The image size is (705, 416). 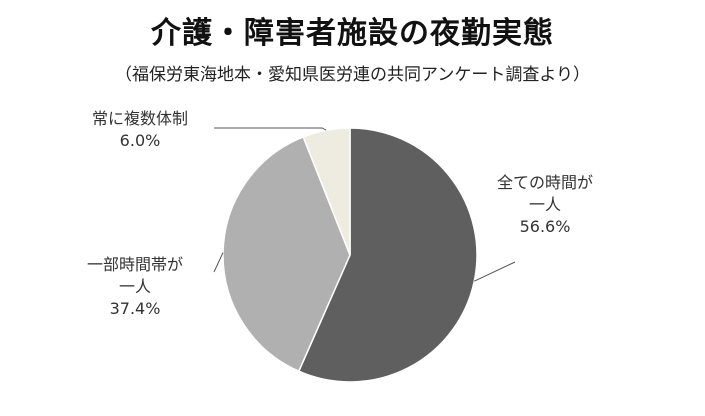 I want to click on slice-label-partly-alone: 一部時間帯が 一人 37.4%, so click(x=135, y=287).